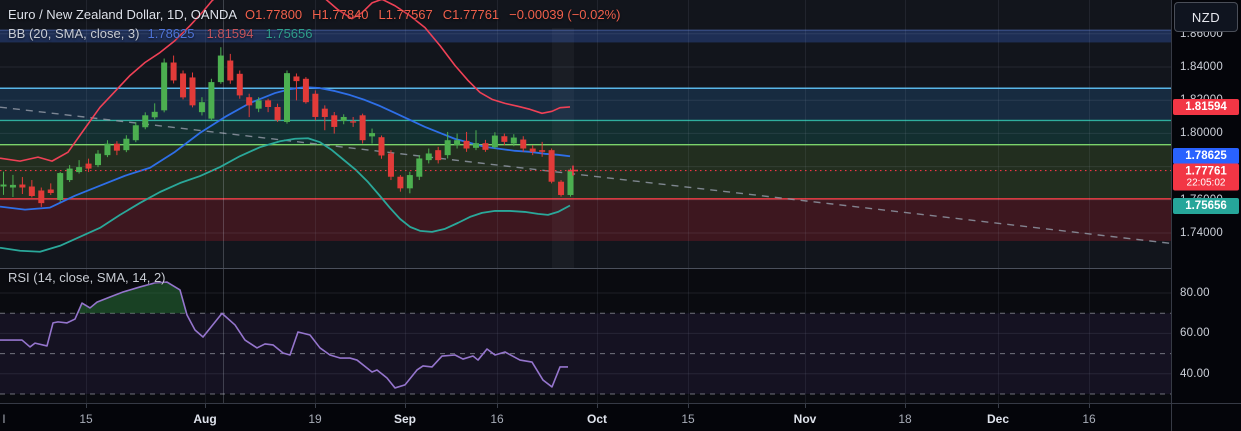 This screenshot has height=431, width=1241. What do you see at coordinates (805, 419) in the screenshot?
I see `time-axis-label: Nov` at bounding box center [805, 419].